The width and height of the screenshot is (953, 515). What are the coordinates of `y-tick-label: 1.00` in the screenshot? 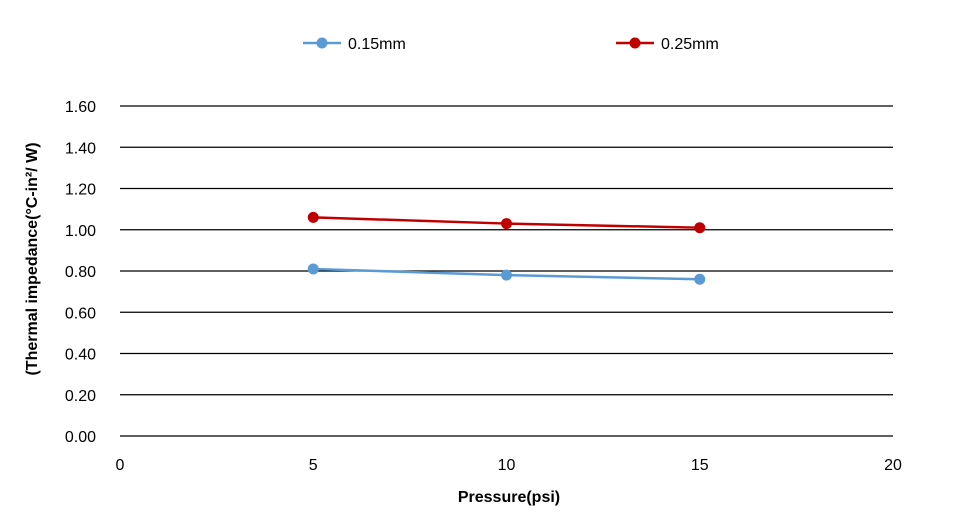 It's located at (80, 231).